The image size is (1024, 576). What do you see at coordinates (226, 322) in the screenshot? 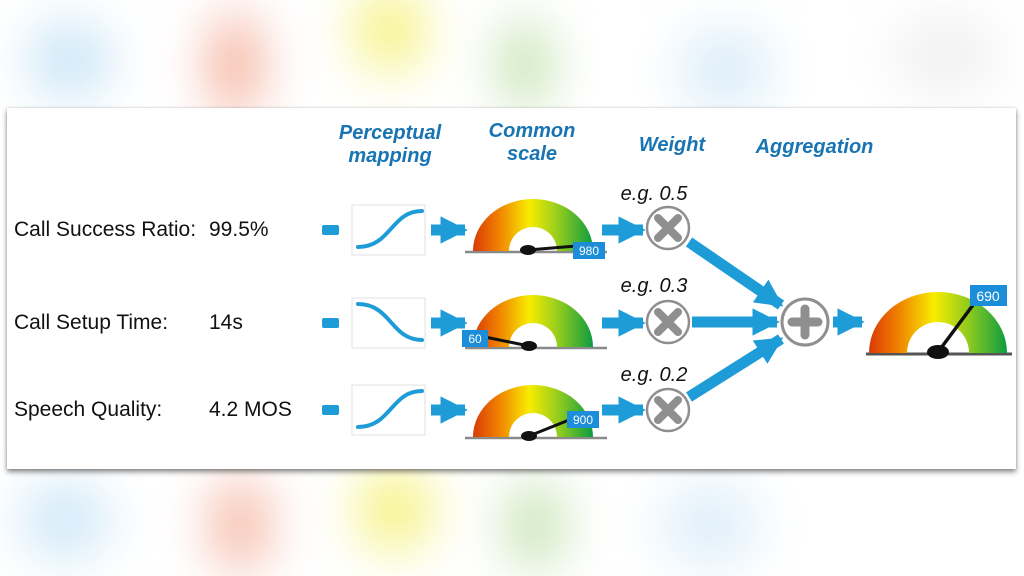
I see `kpi-value-call-setup-time: 14s` at bounding box center [226, 322].